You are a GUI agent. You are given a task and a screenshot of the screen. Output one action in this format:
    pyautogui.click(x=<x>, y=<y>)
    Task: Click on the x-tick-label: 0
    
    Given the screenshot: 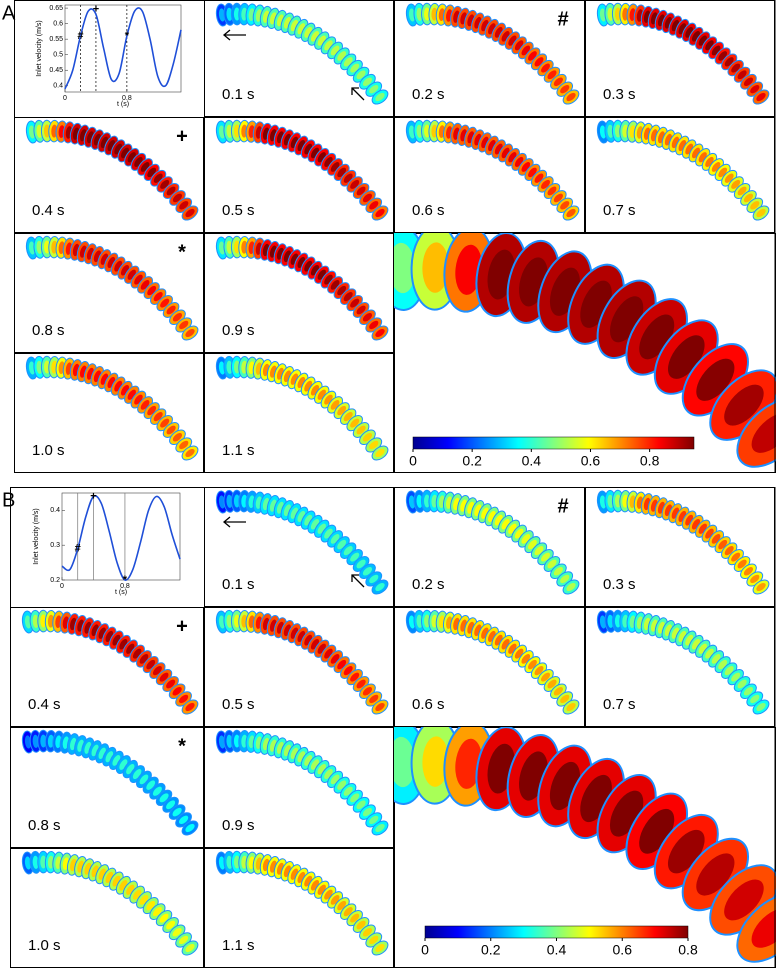 What is the action you would take?
    pyautogui.click(x=65, y=98)
    